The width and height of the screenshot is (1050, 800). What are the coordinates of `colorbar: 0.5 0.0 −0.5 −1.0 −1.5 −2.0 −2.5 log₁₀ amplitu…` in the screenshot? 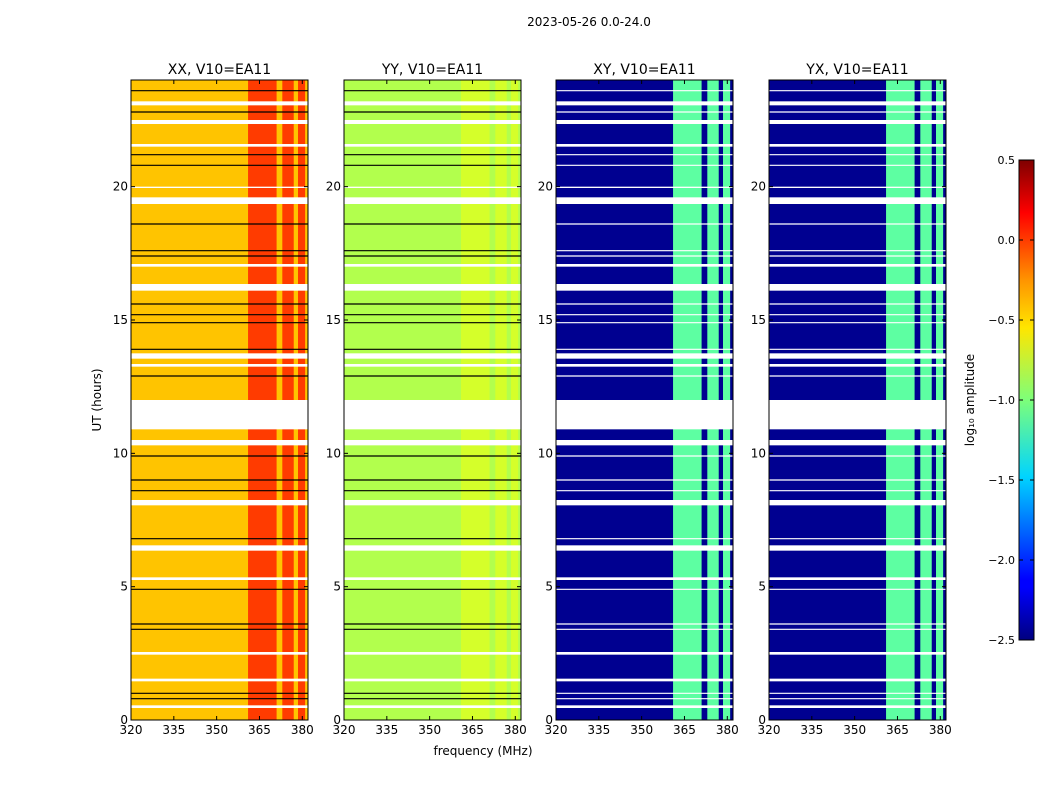 It's located at (999, 400).